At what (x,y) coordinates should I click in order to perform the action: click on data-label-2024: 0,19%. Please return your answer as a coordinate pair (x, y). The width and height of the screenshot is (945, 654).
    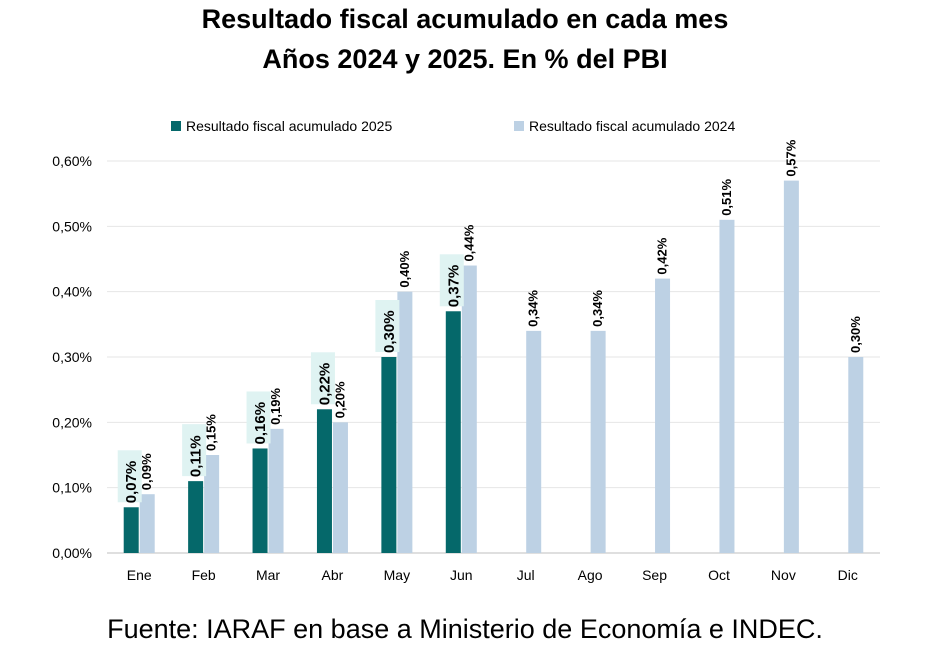
    Looking at the image, I should click on (275, 406).